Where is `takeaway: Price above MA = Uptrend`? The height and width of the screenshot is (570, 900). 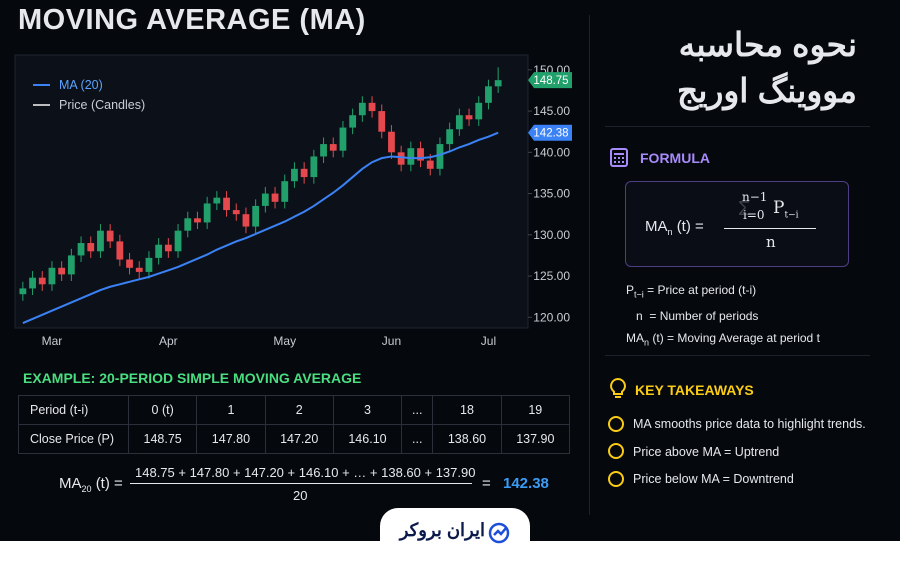
takeaway: Price above MA = Uptrend is located at coordinates (737, 453).